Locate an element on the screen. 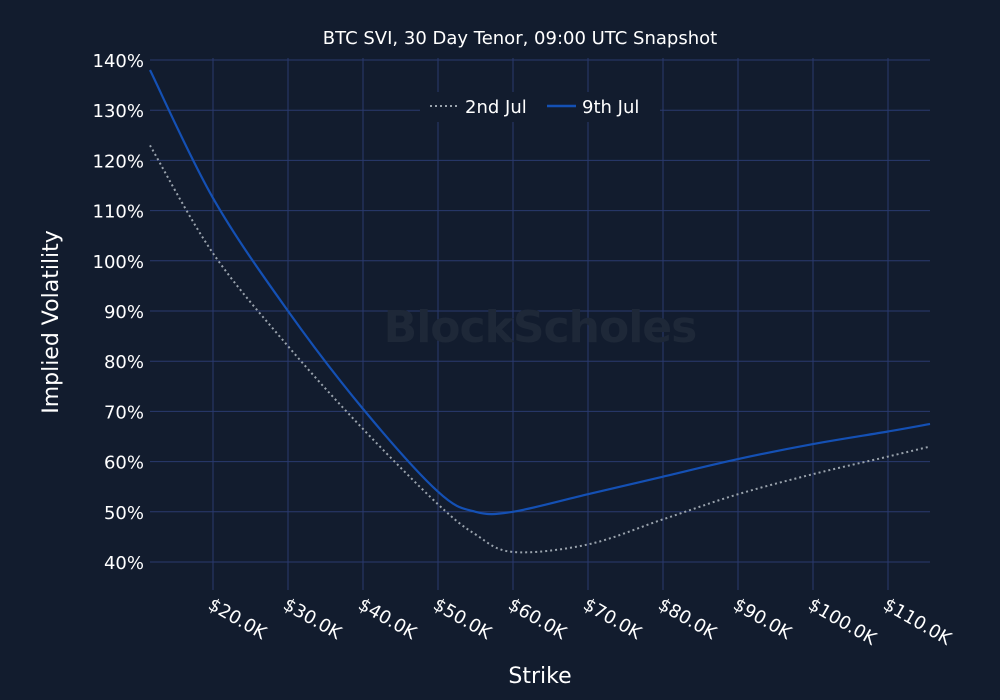 The width and height of the screenshot is (1000, 700). x-tick-label: $110.0K is located at coordinates (918, 622).